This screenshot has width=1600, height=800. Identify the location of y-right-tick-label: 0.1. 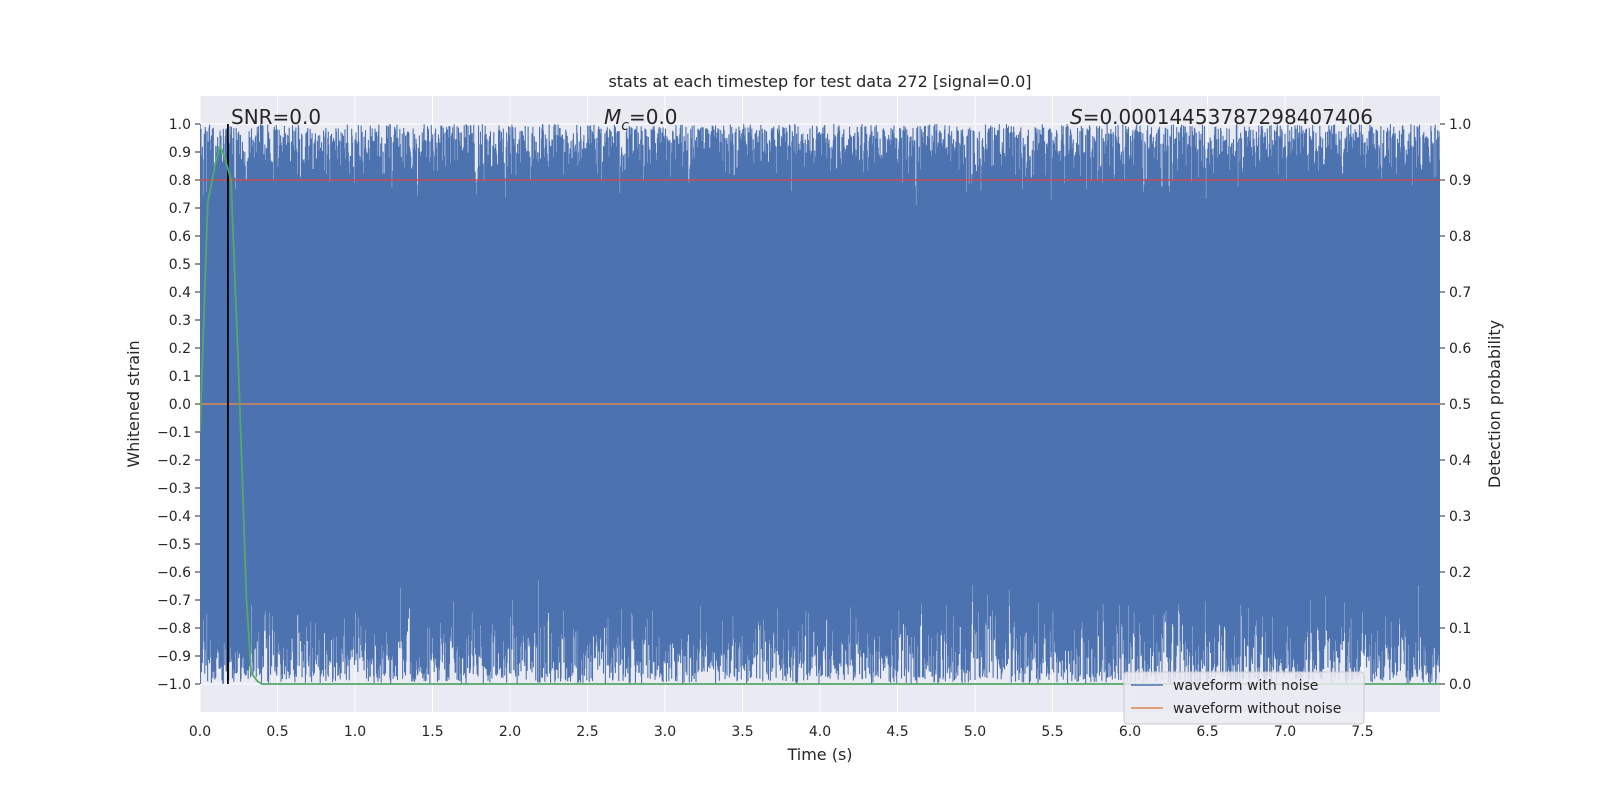
(1460, 629).